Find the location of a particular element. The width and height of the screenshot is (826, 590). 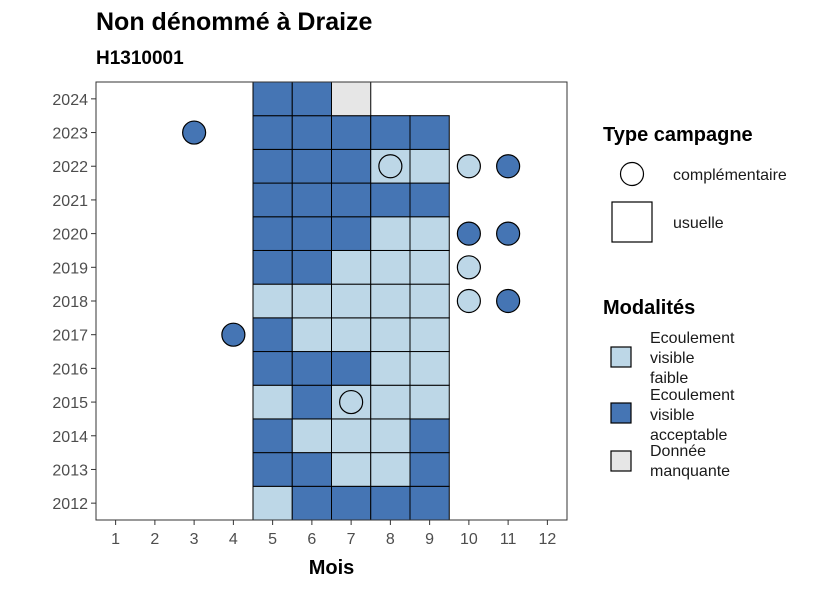

x-axis-title: Mois is located at coordinates (332, 568).